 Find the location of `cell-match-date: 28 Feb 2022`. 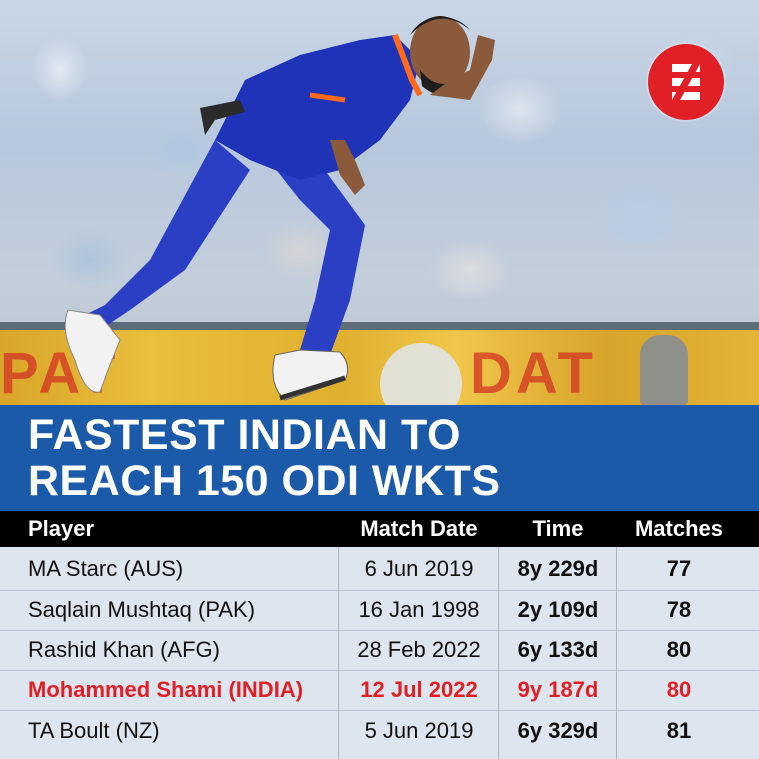

cell-match-date: 28 Feb 2022 is located at coordinates (419, 649).